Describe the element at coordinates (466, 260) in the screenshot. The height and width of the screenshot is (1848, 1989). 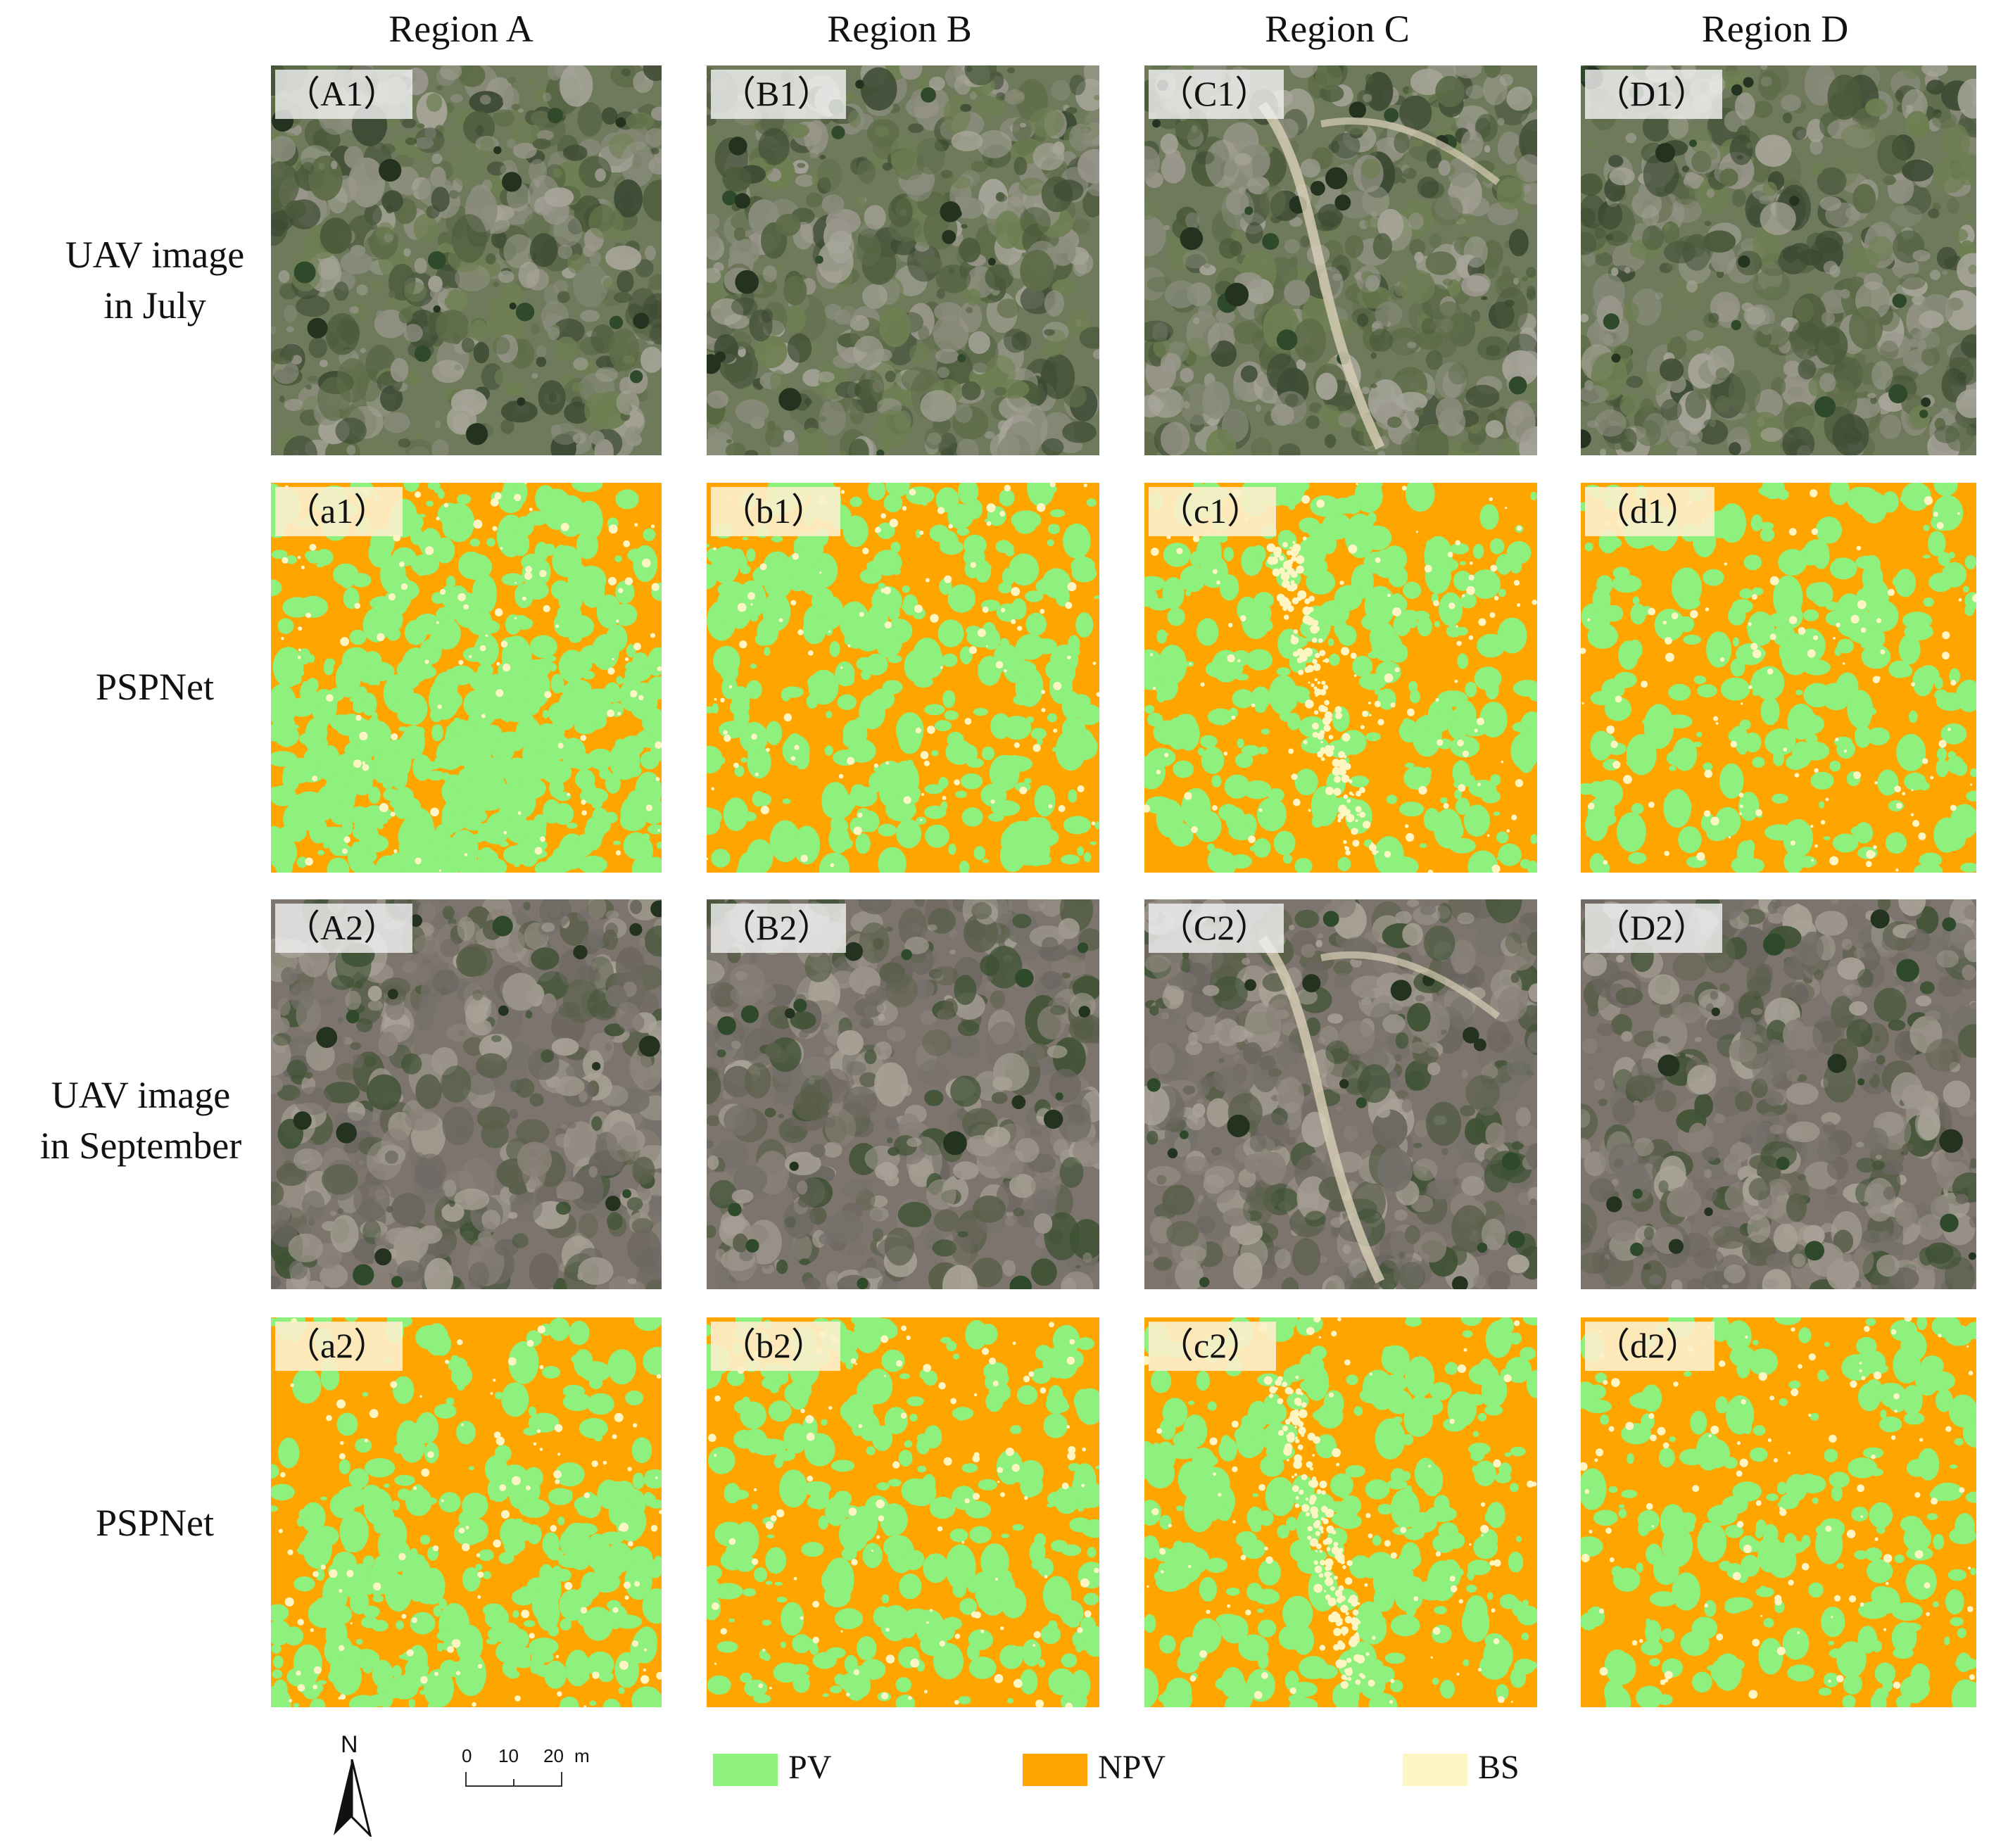
I see `uav-image-a-july: （A1）` at that location.